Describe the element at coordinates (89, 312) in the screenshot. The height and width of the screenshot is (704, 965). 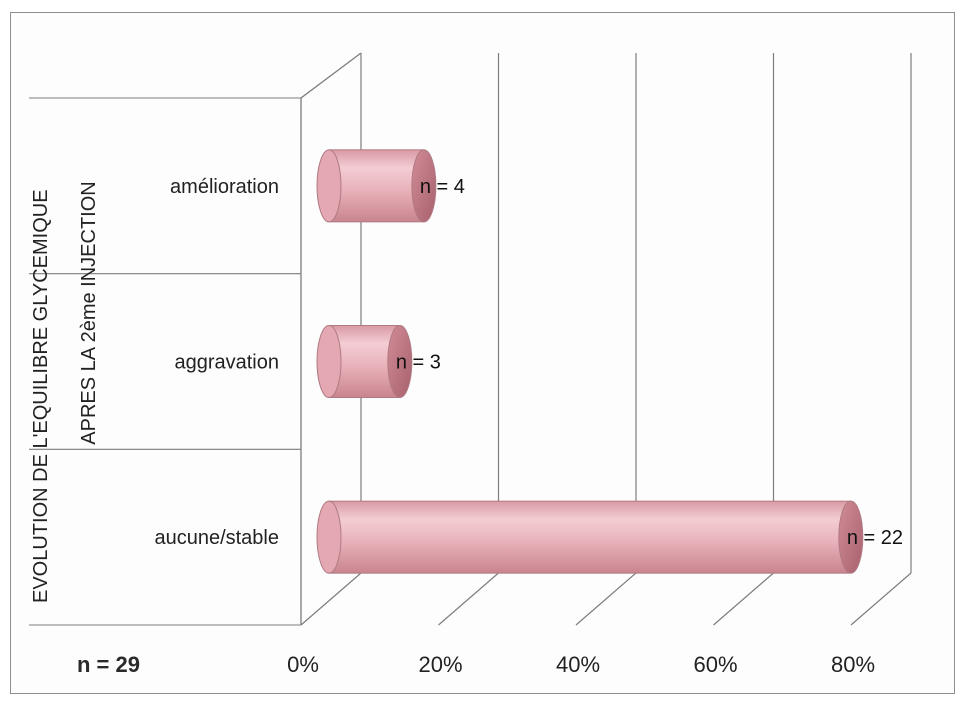
I see `y-axis-title-line-2: APRES LA 2ème INJECTION` at that location.